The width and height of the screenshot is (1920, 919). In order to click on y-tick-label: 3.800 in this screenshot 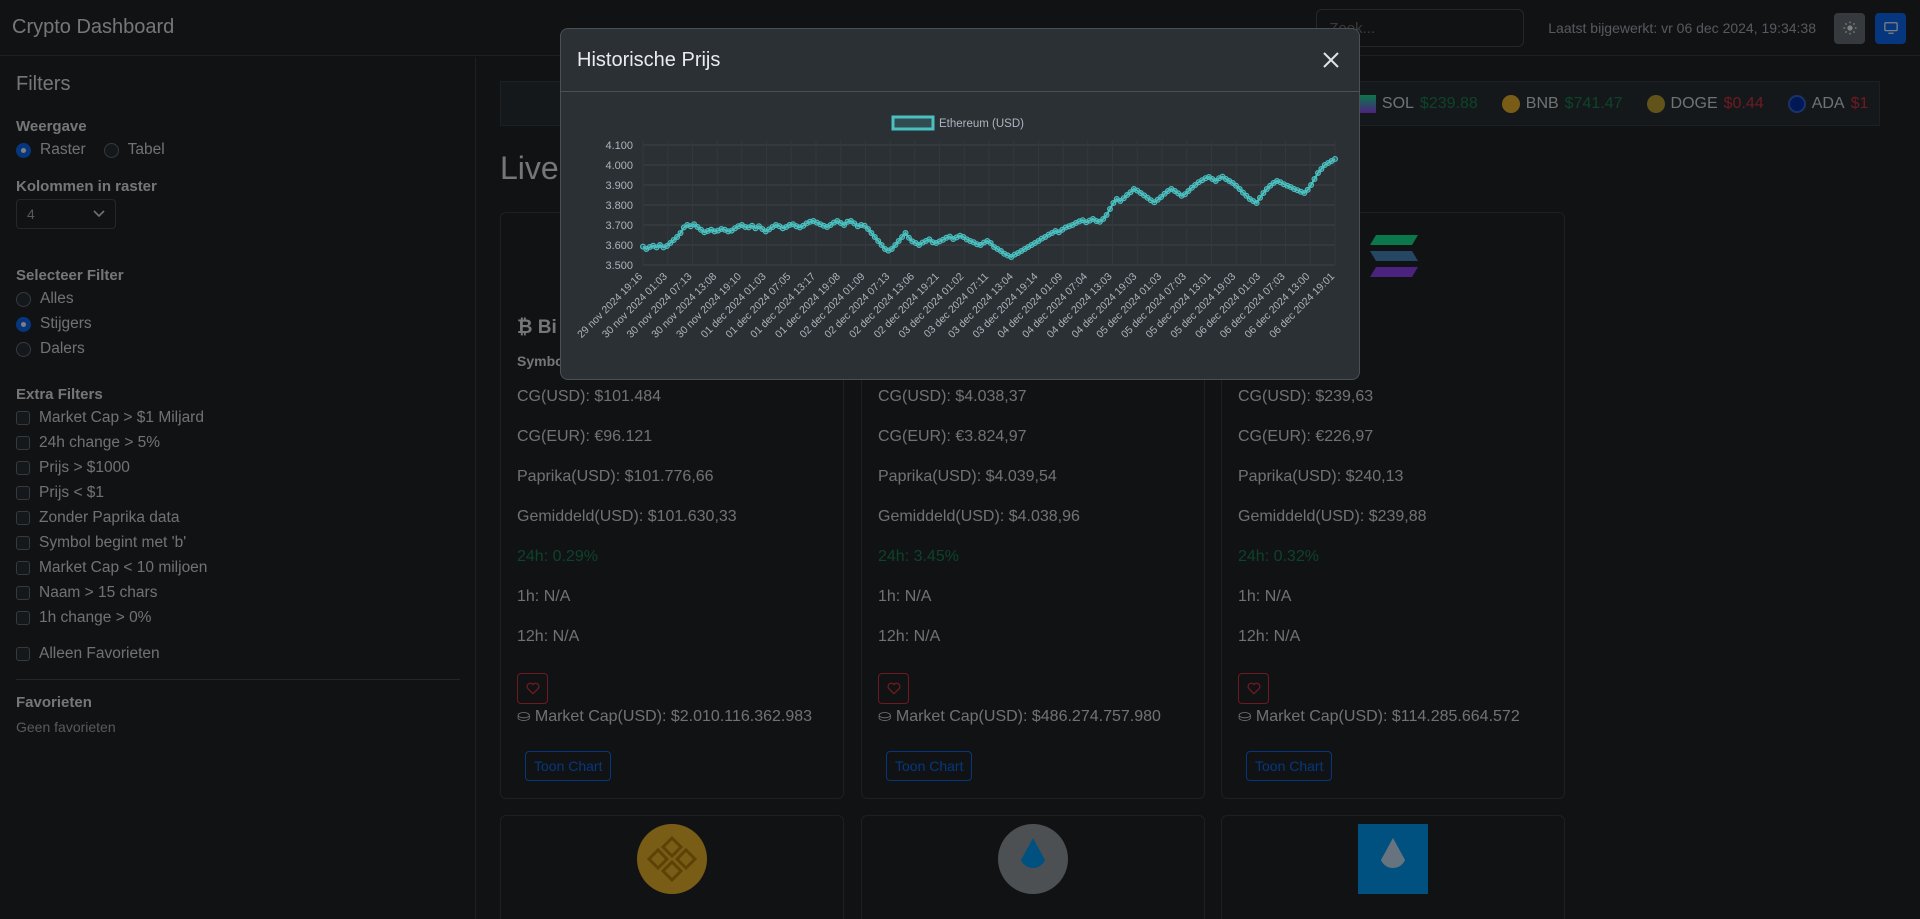, I will do `click(619, 206)`.